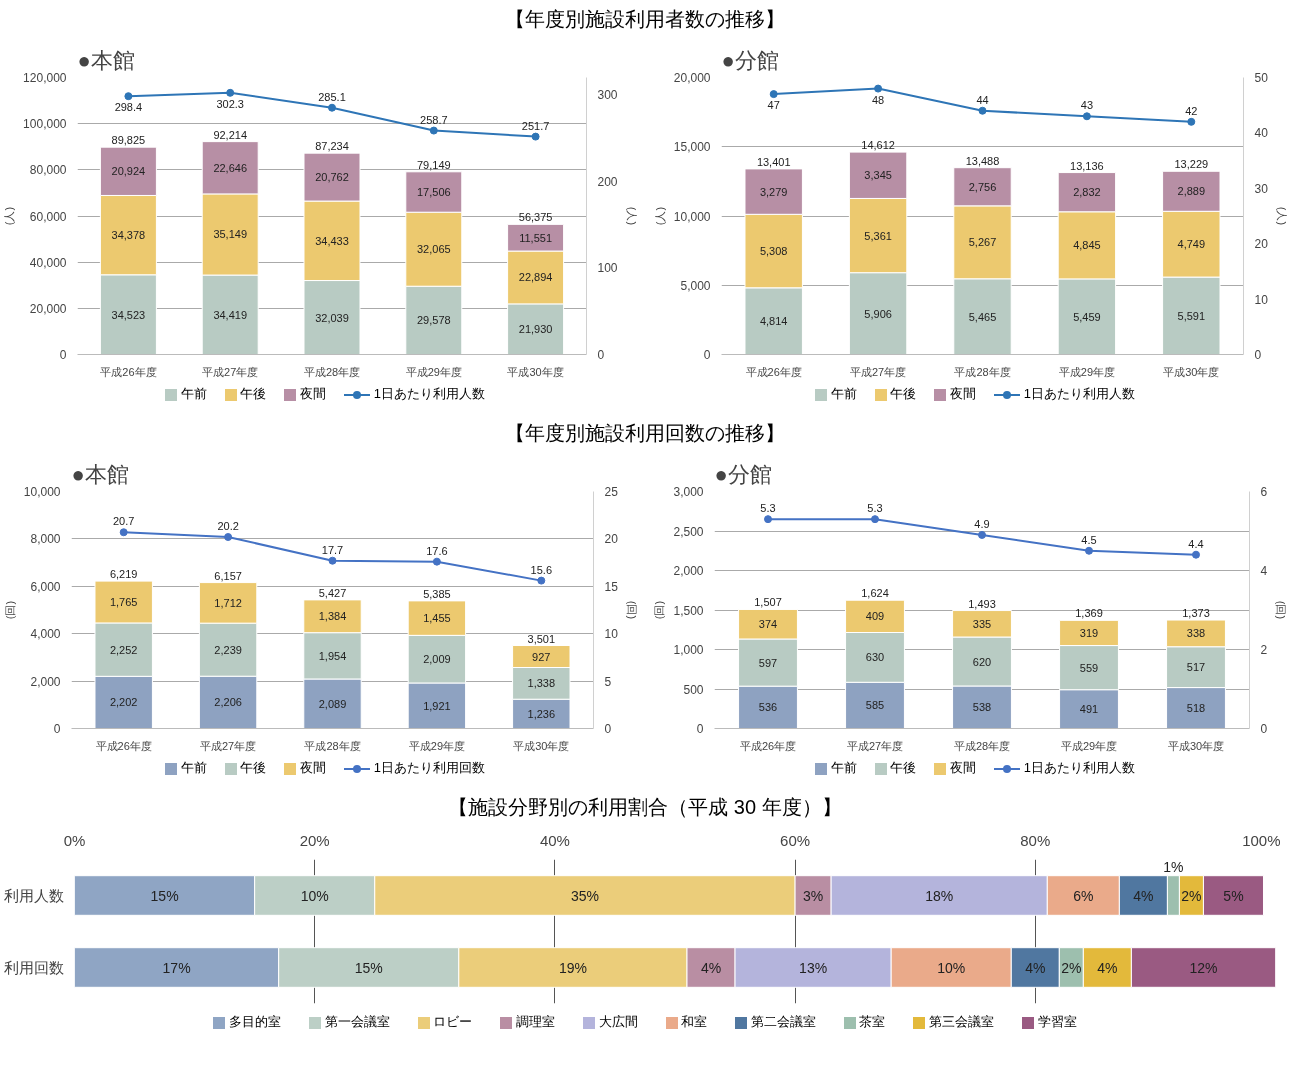  Describe the element at coordinates (332, 703) in the screenshot. I see `data-label: 2,089` at that location.